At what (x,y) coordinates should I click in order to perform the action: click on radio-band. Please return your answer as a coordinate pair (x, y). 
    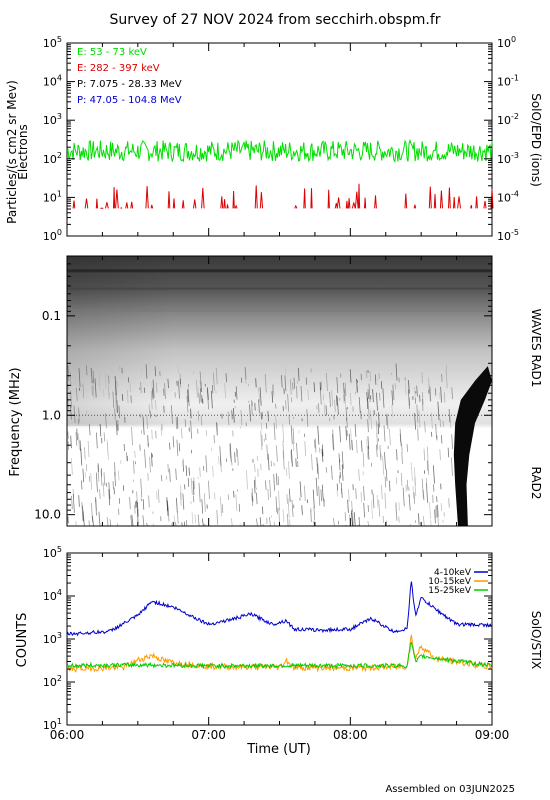
    Looking at the image, I should click on (279, 310).